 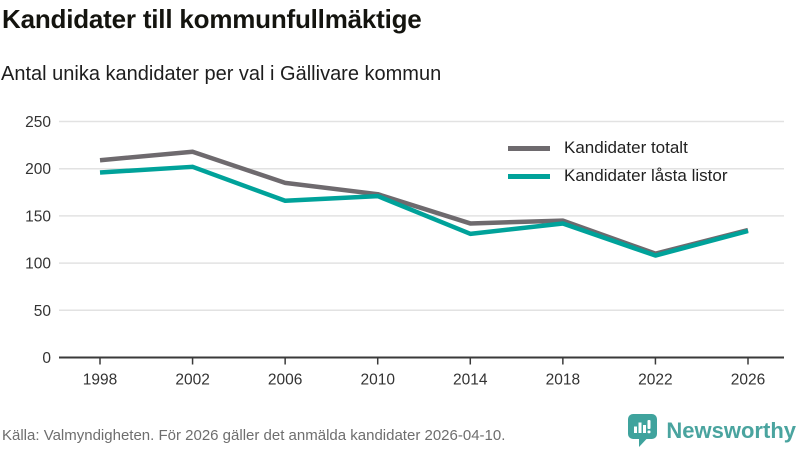 What do you see at coordinates (38, 169) in the screenshot?
I see `y-axis-tick-label: 200` at bounding box center [38, 169].